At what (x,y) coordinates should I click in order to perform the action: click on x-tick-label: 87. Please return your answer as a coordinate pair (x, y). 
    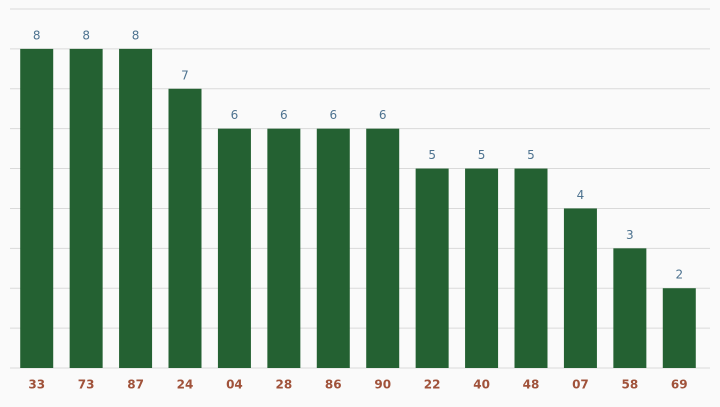
    Looking at the image, I should click on (135, 385).